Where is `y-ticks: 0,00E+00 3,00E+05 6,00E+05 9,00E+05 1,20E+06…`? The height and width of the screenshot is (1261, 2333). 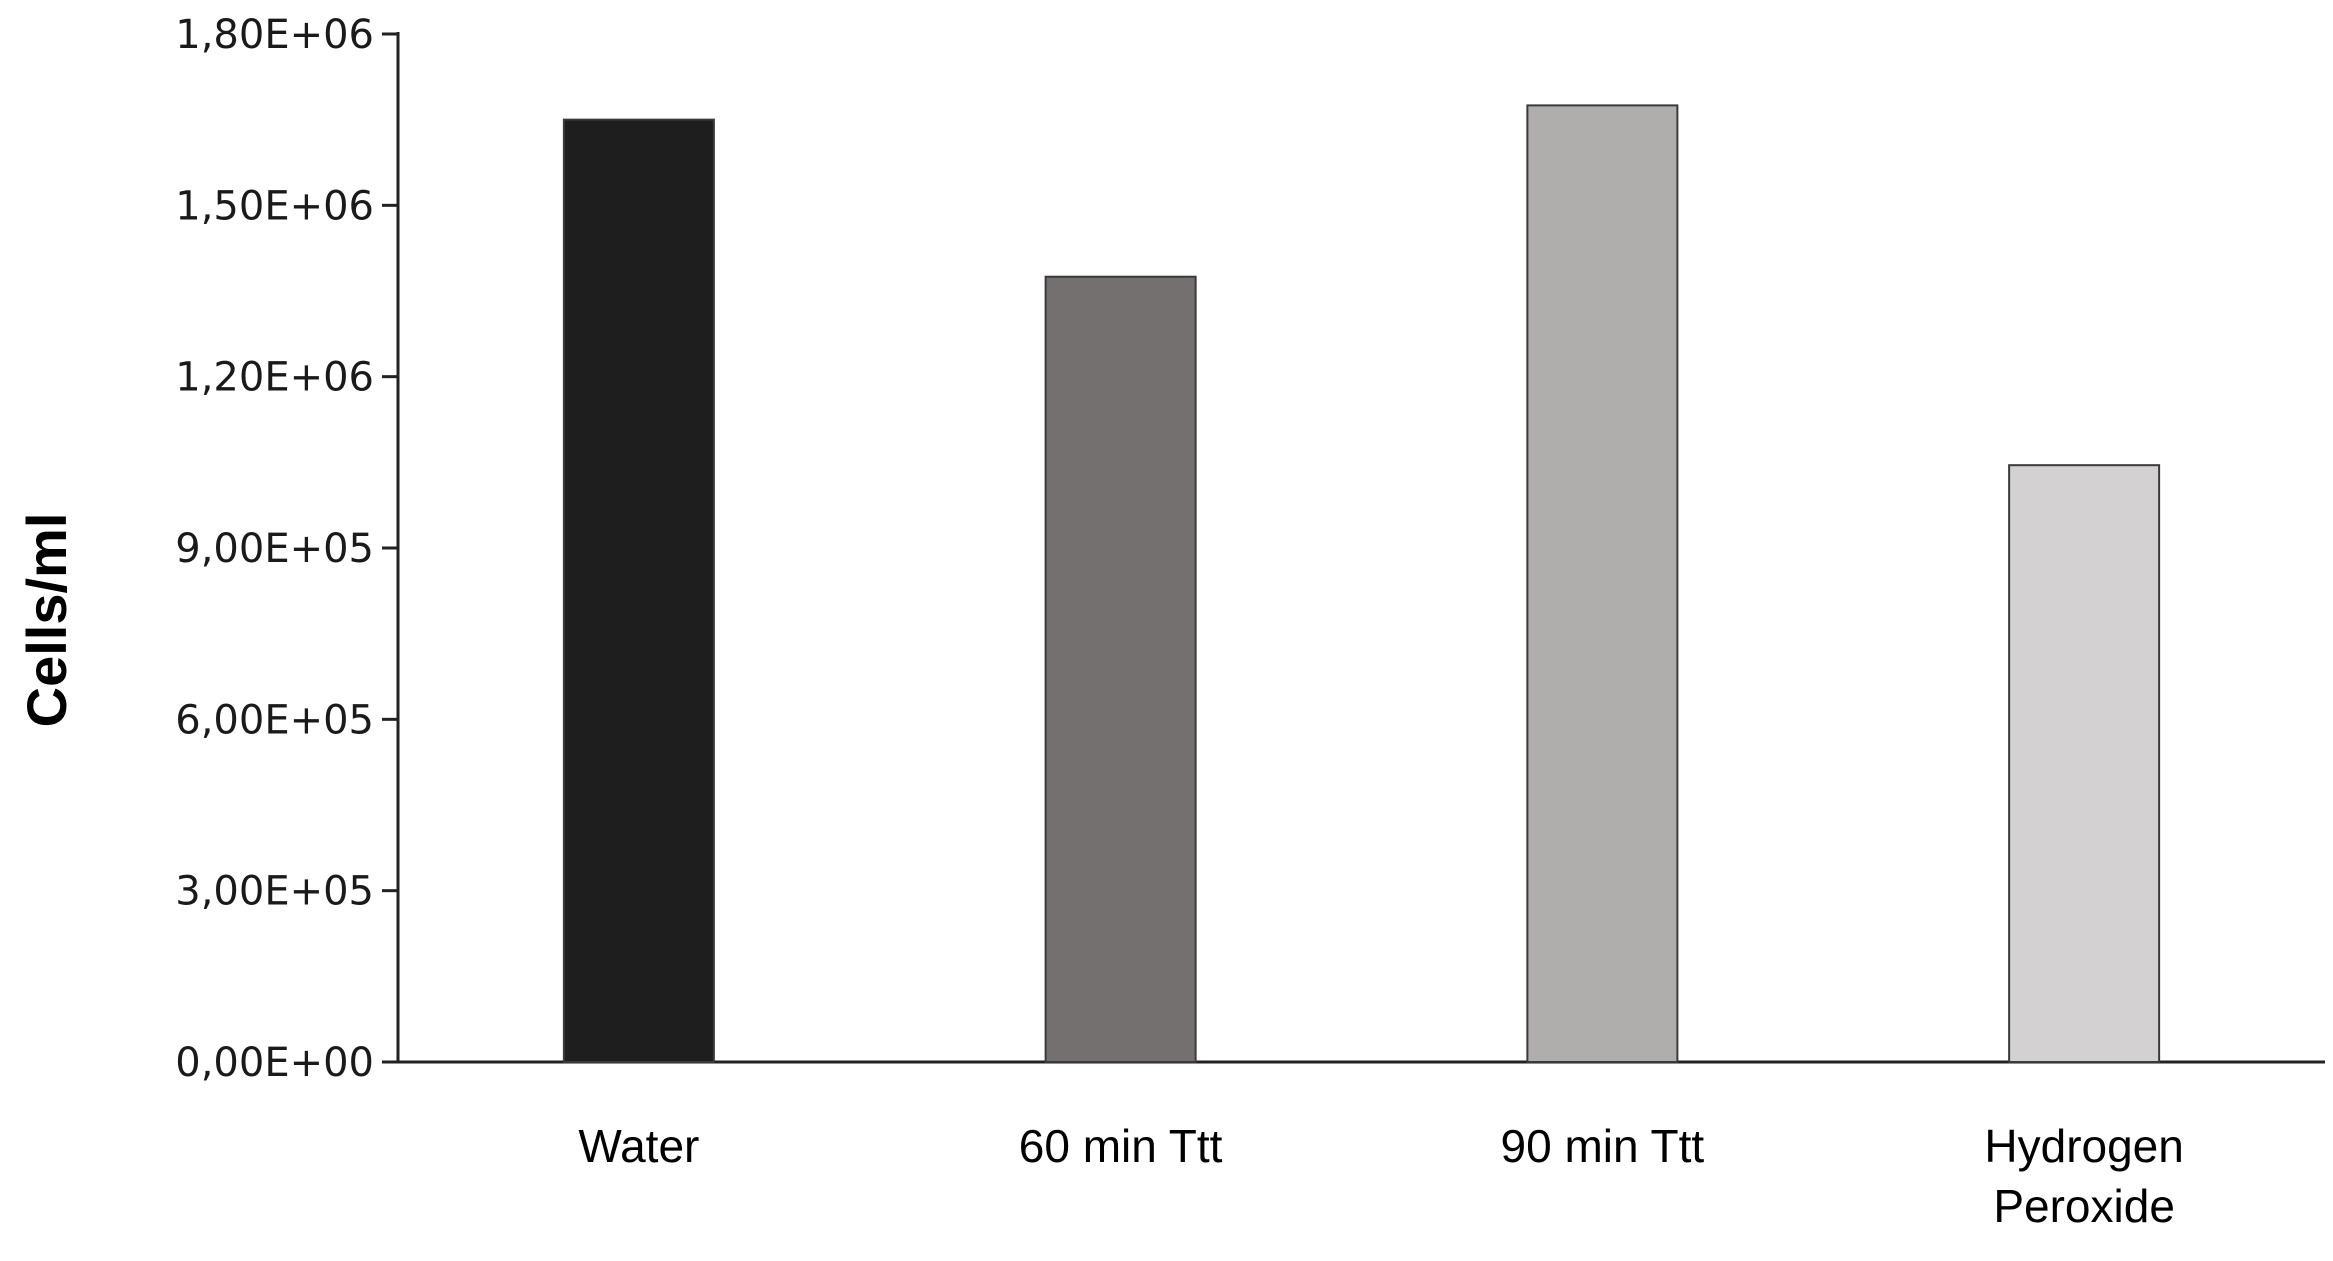 y-ticks: 0,00E+00 3,00E+05 6,00E+05 9,00E+05 1,20E+06… is located at coordinates (286, 549).